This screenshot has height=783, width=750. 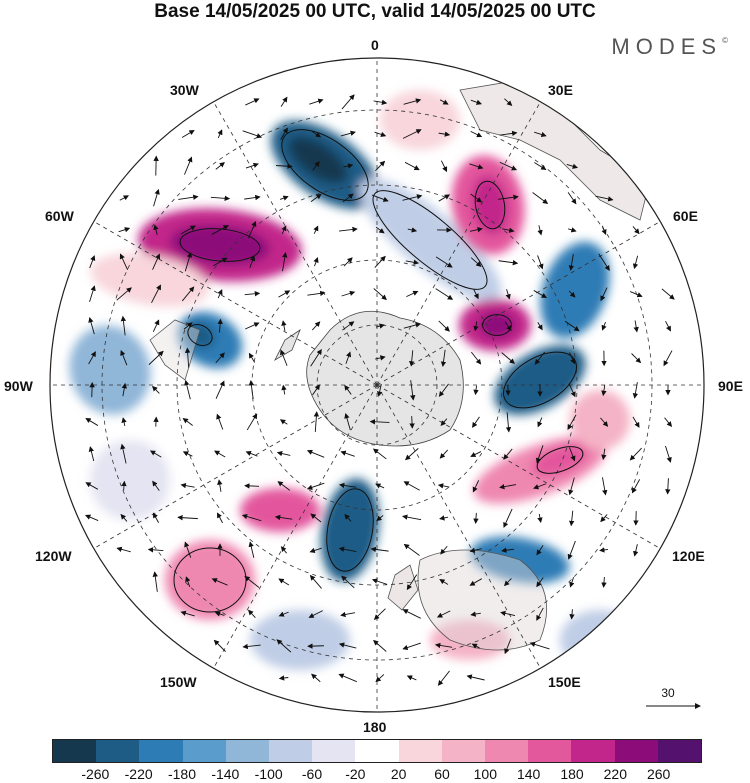 I want to click on colorbar-tick-label: 140, so click(x=528, y=774).